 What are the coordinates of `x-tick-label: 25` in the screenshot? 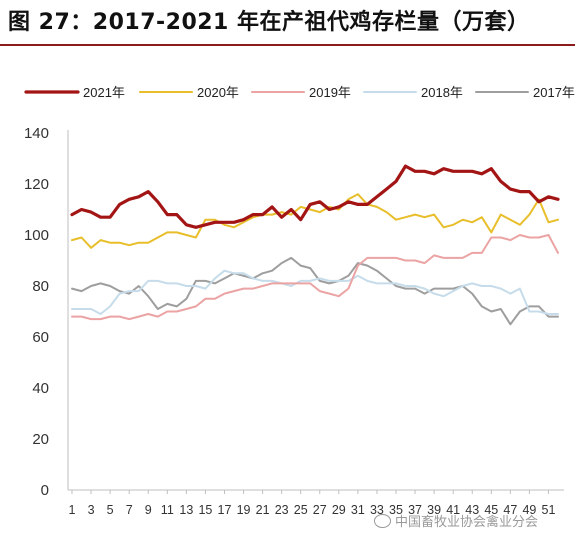 It's located at (301, 510).